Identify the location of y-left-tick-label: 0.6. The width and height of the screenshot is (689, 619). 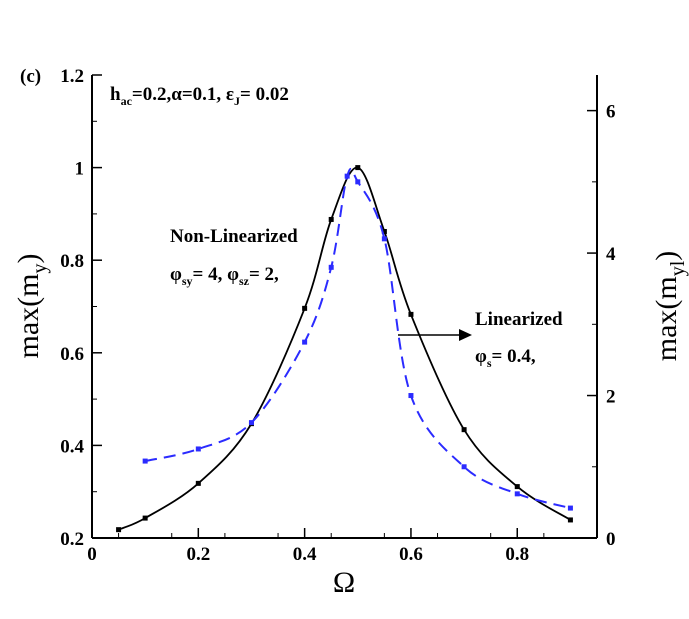
(72, 354).